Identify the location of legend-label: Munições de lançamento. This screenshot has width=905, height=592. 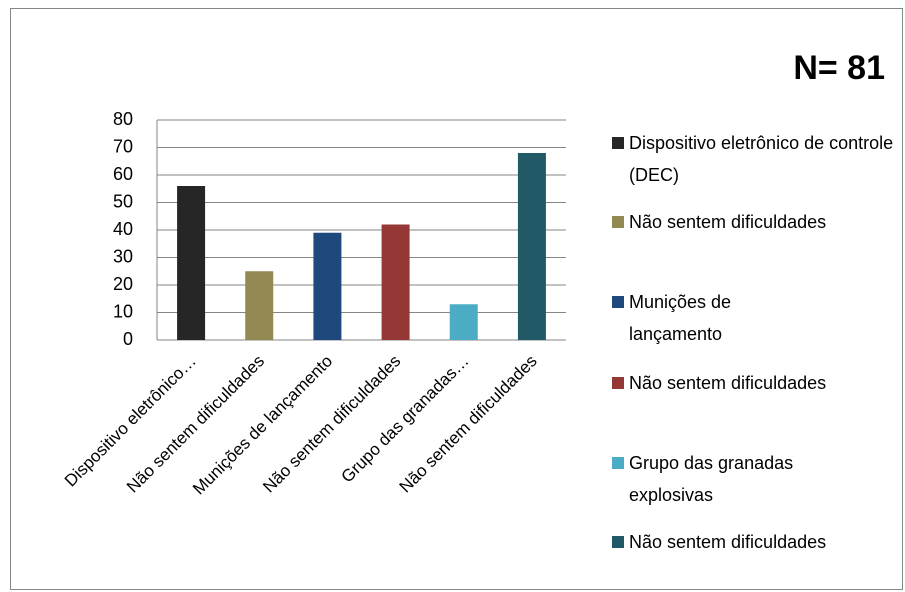
(680, 318).